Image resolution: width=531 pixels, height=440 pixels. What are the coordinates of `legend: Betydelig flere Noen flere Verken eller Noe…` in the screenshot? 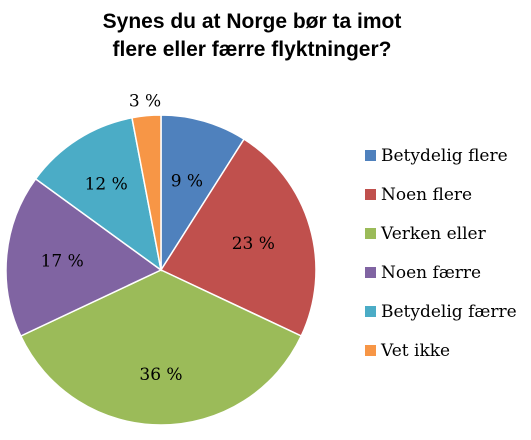 It's located at (441, 253).